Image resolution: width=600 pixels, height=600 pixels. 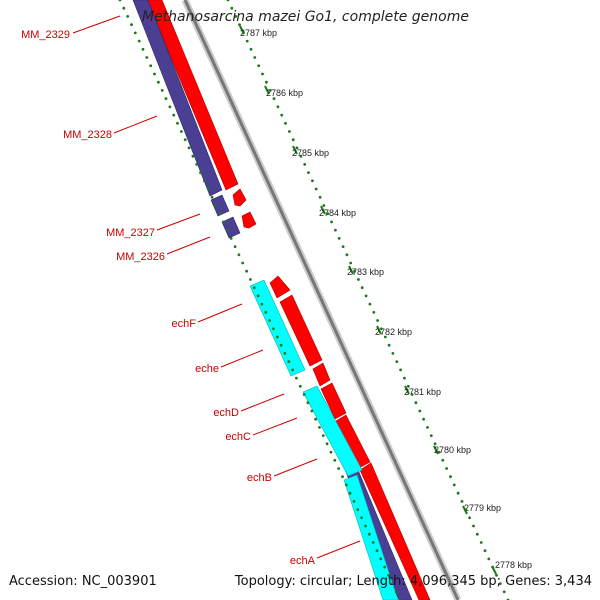 I want to click on scale-label: 2784 kbp, so click(x=337, y=213).